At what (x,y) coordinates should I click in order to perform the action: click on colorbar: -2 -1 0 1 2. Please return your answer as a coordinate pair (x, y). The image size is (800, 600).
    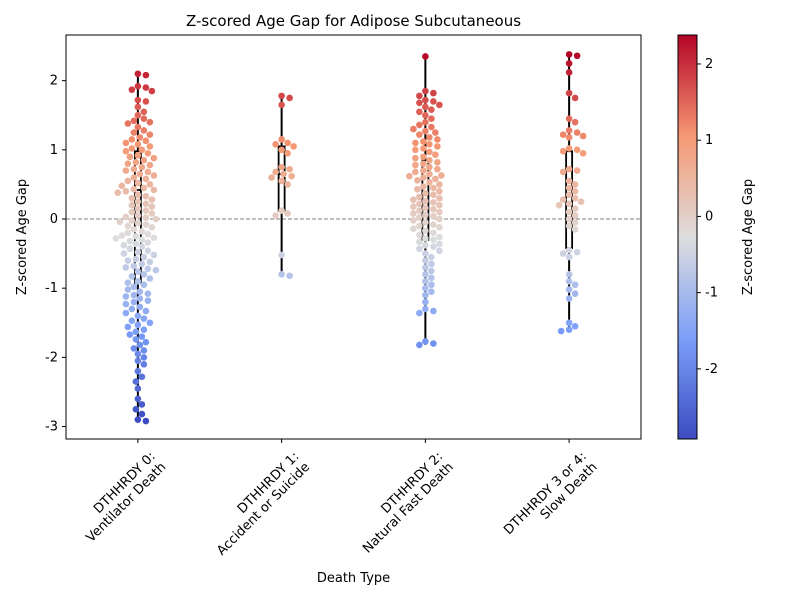
    Looking at the image, I should click on (697, 237).